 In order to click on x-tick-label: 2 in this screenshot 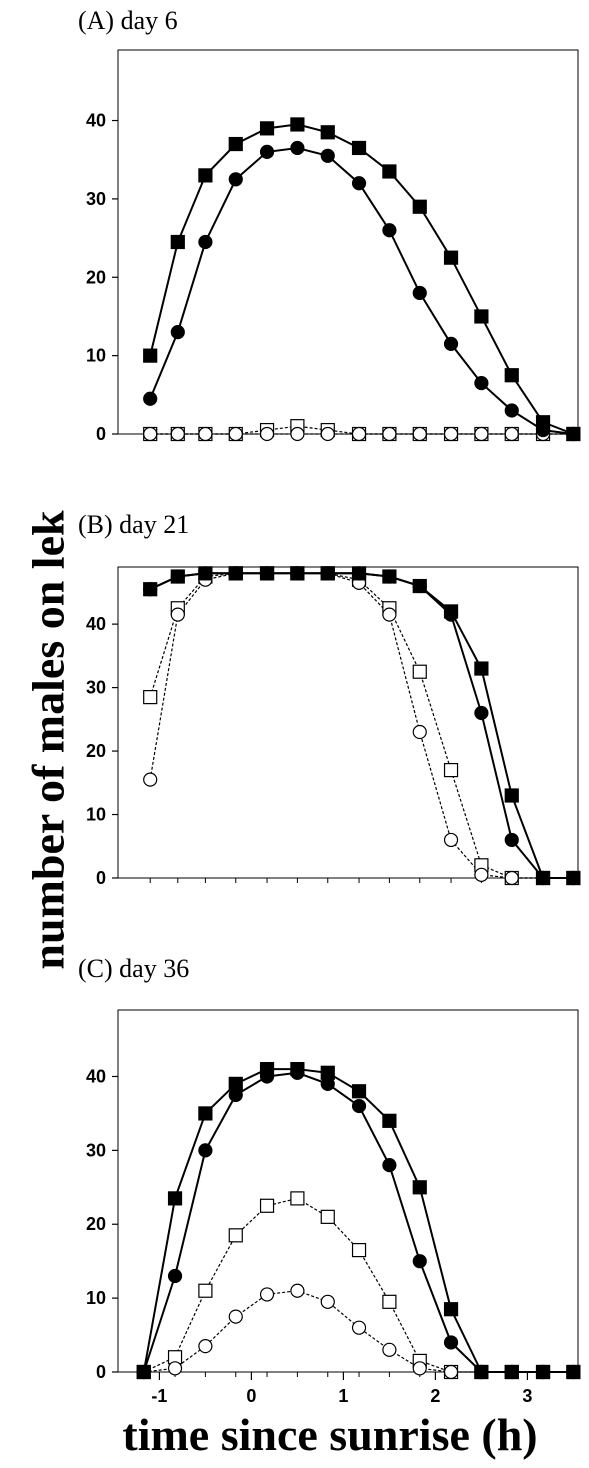, I will do `click(435, 1396)`.